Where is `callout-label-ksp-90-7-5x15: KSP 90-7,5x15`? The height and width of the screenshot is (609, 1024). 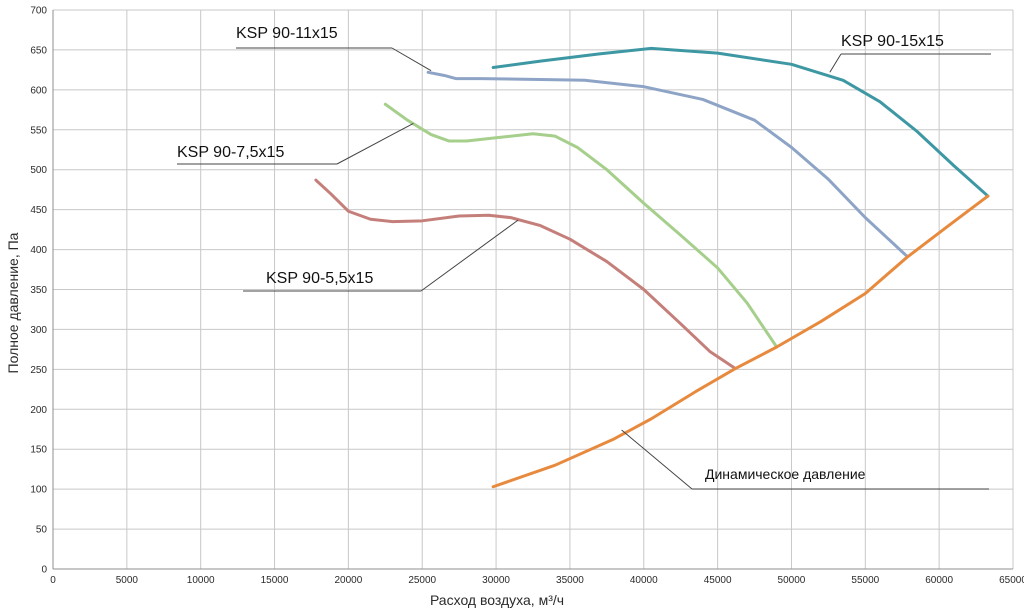
callout-label-ksp-90-7-5x15: KSP 90-7,5x15 is located at coordinates (230, 152).